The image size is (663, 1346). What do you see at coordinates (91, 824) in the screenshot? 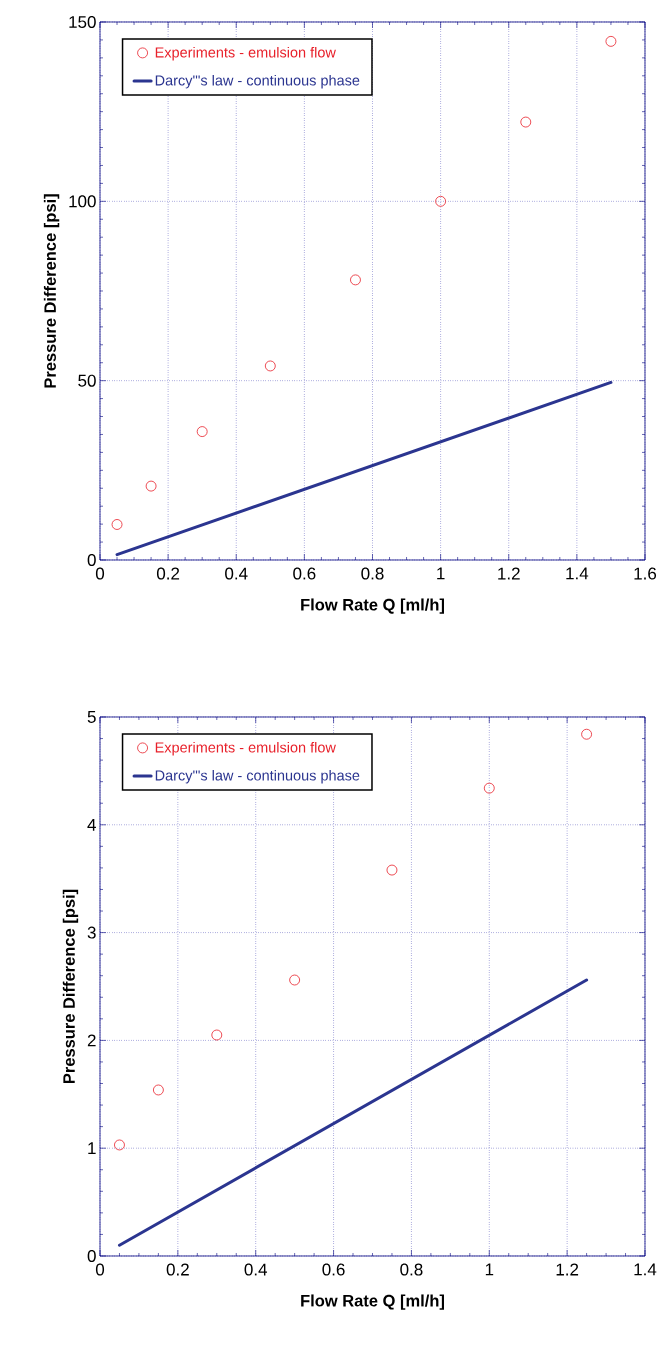
I see `y-tick-label: 4` at bounding box center [91, 824].